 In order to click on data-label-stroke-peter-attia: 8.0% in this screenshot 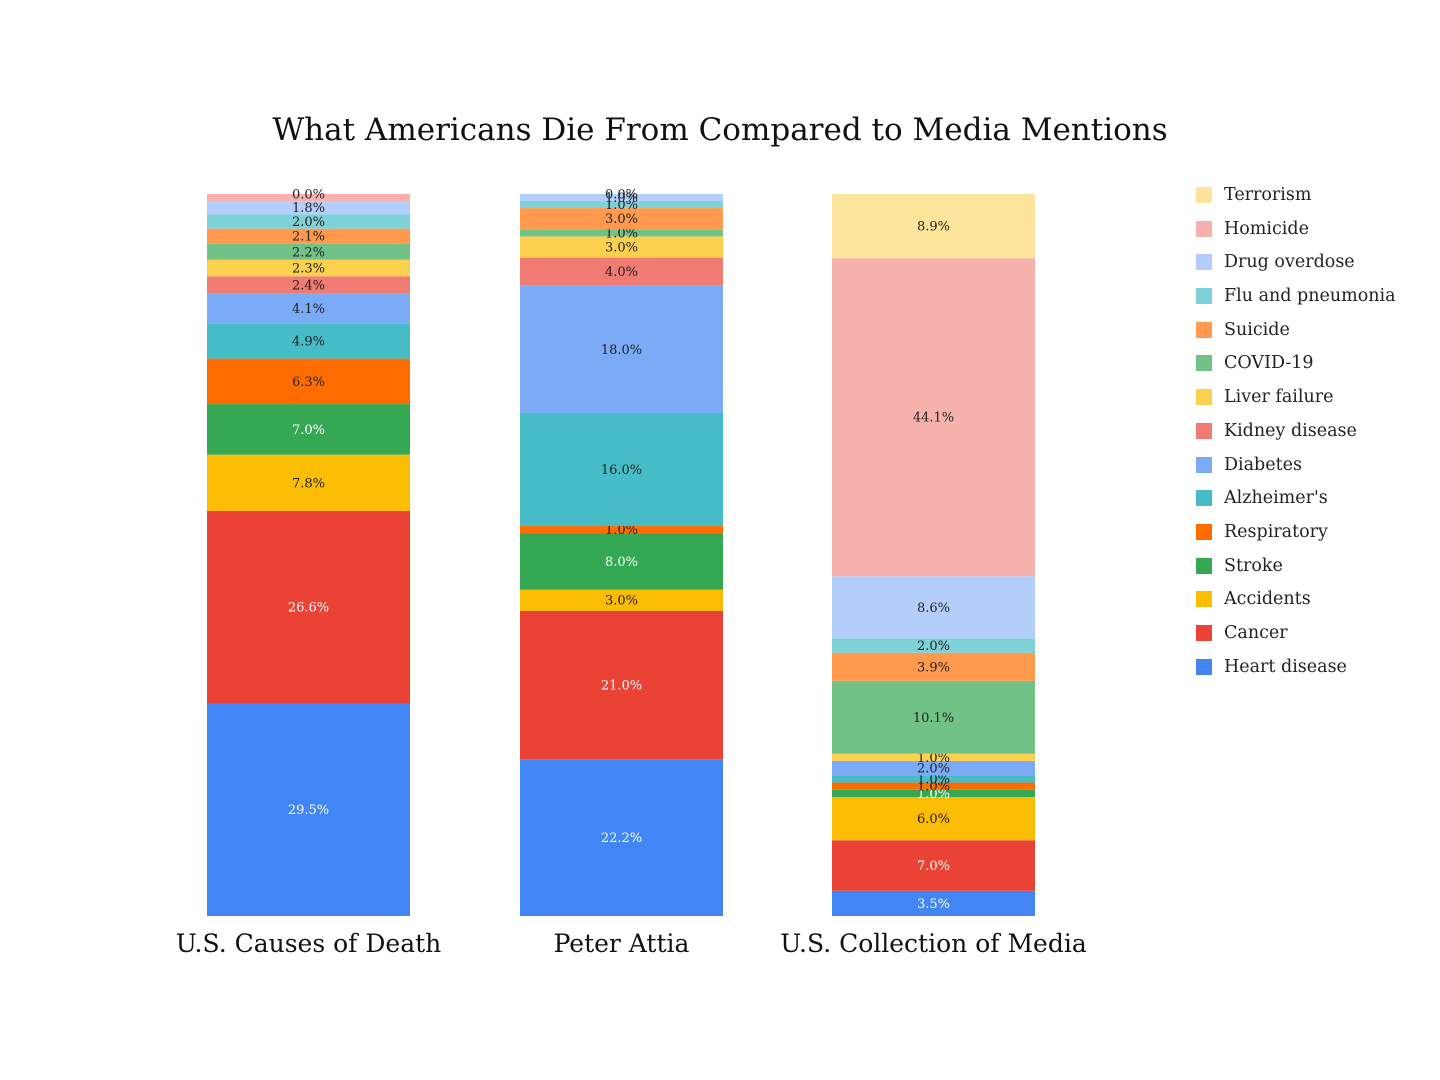, I will do `click(621, 562)`.